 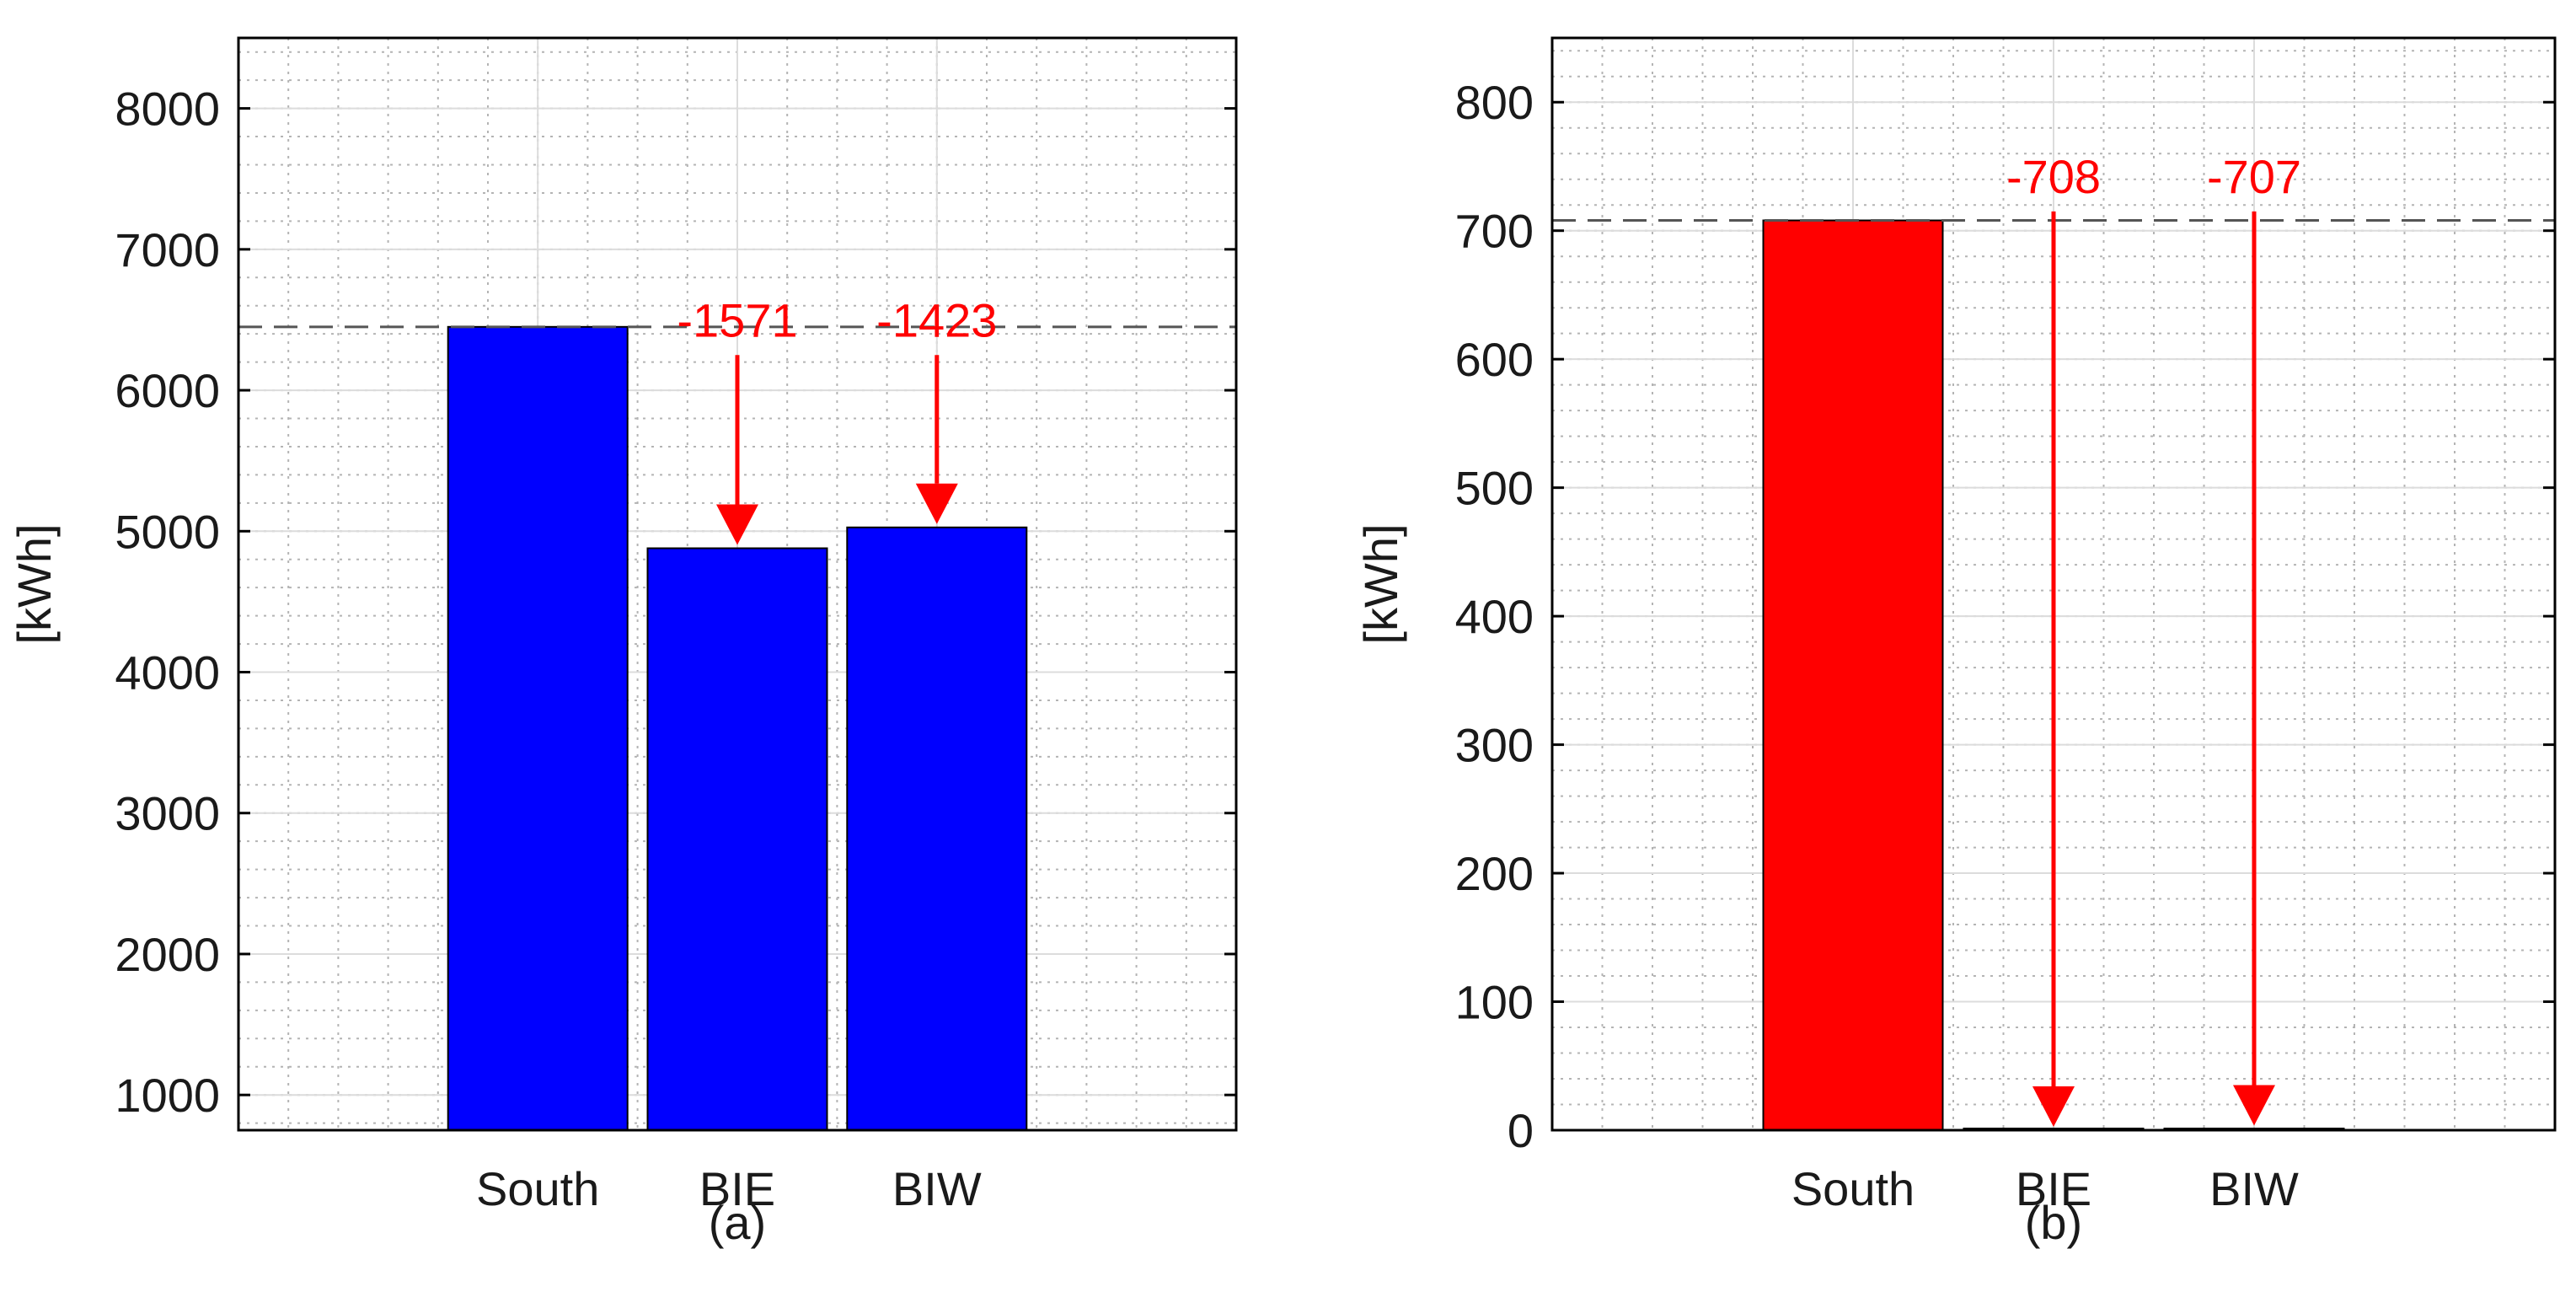 What do you see at coordinates (738, 1222) in the screenshot?
I see `panel-label: (a)` at bounding box center [738, 1222].